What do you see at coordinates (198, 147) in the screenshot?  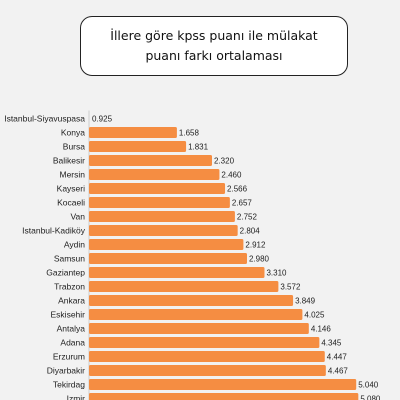 I see `value-label: 1.831` at bounding box center [198, 147].